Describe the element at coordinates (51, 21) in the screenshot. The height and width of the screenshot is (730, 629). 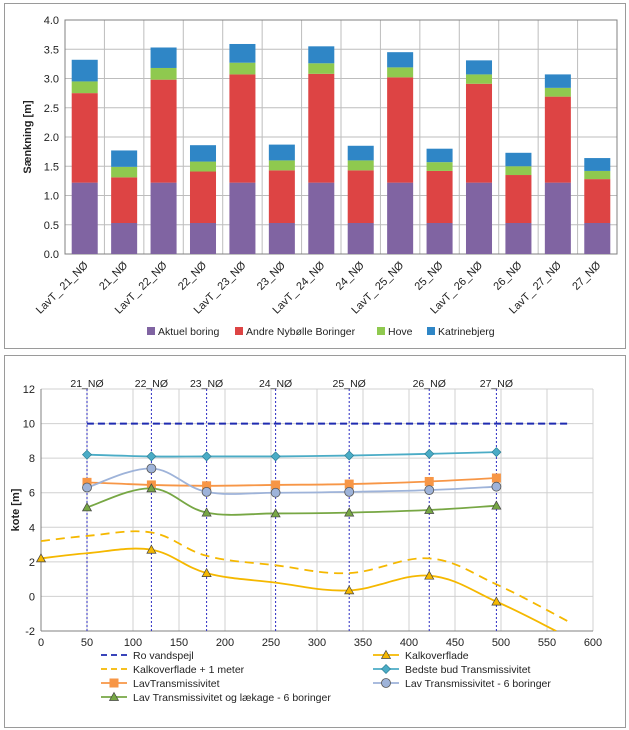
I see `y-tick-label: 4.0` at that location.